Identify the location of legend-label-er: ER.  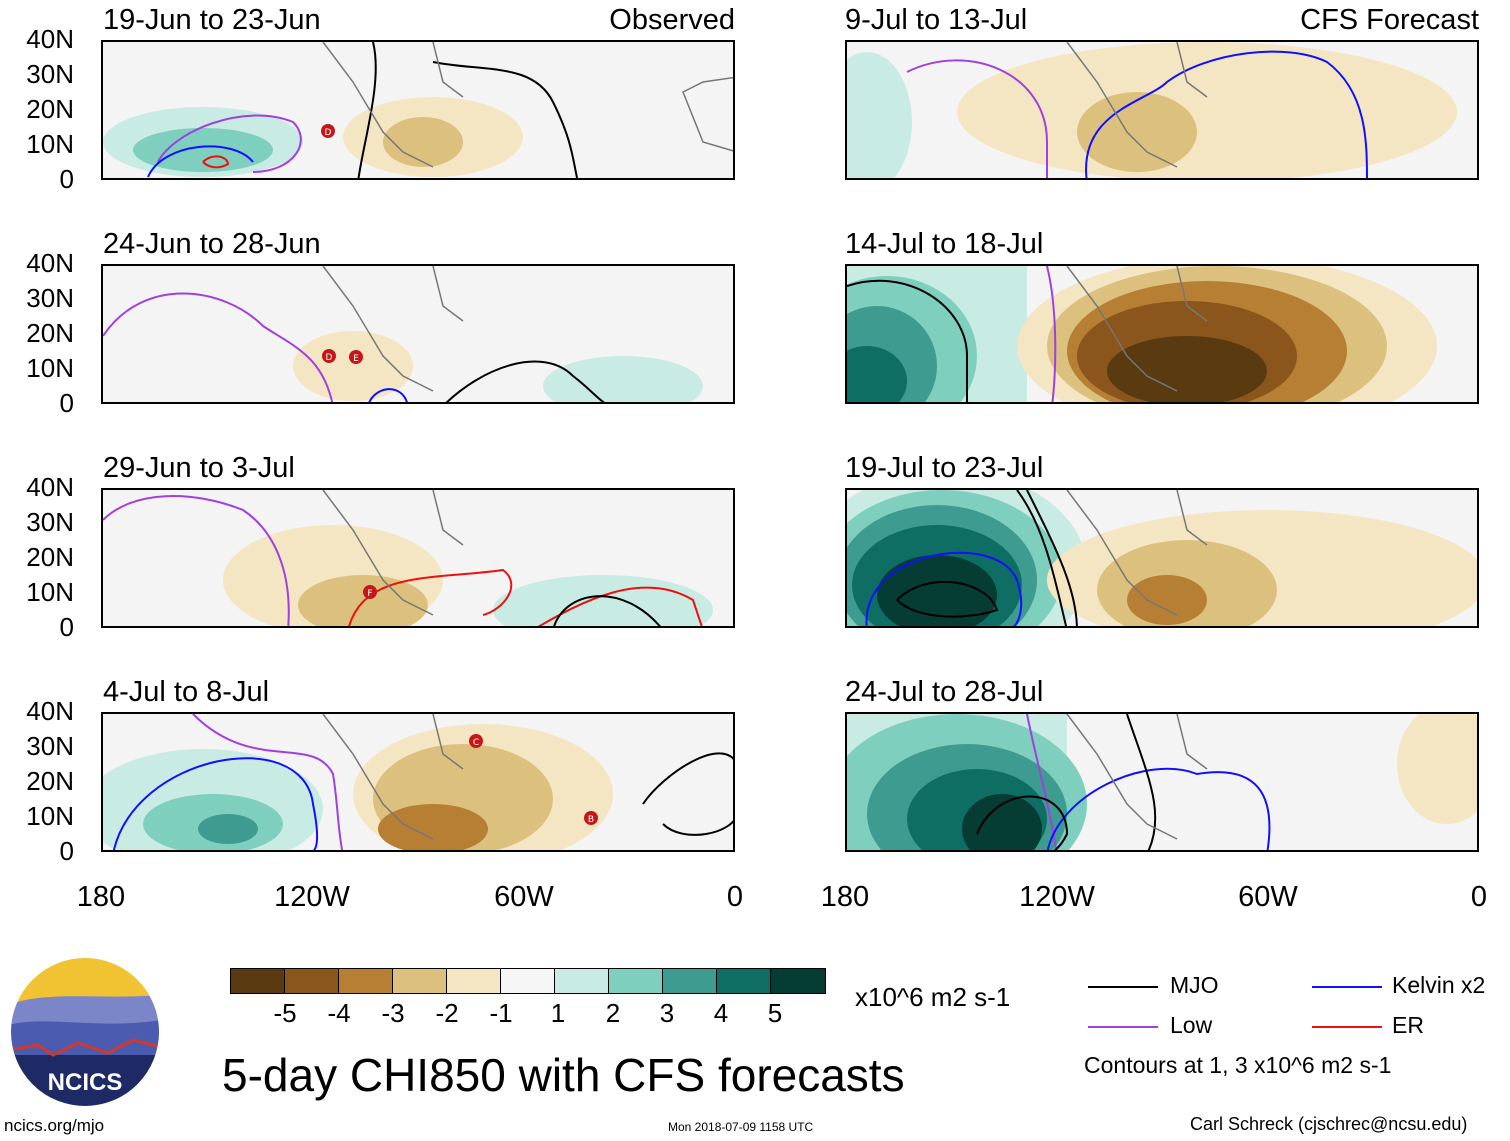
(1408, 1025).